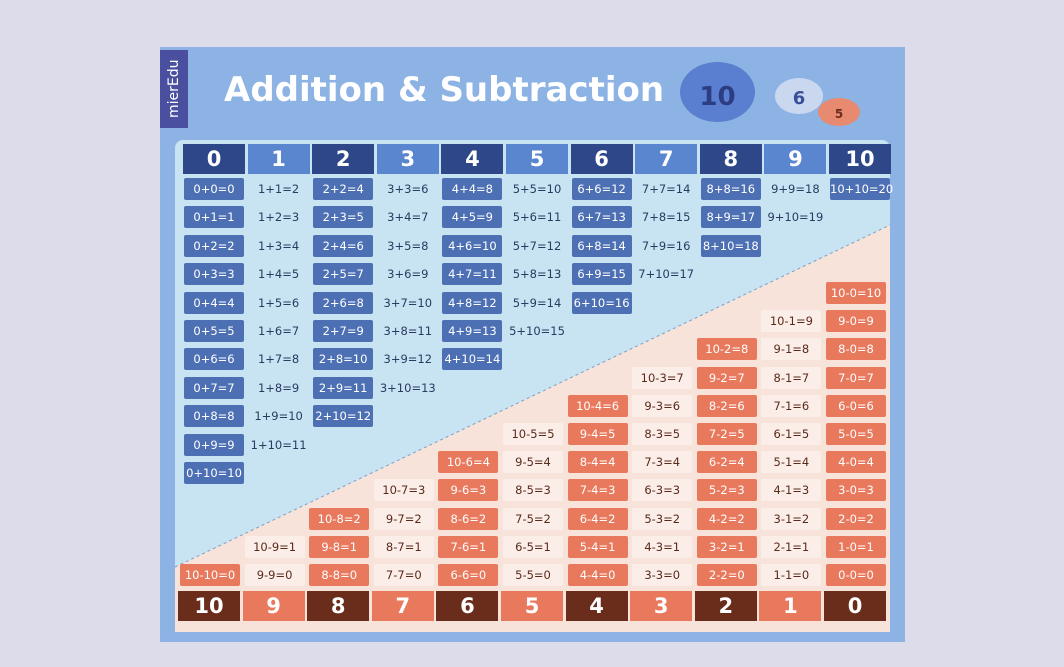  I want to click on addition-fact: 3+6=9, so click(408, 274).